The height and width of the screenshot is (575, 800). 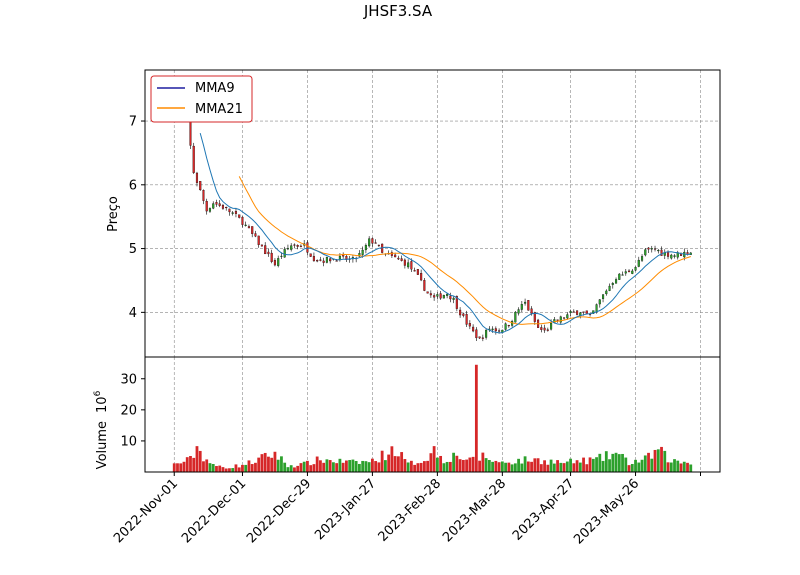 What do you see at coordinates (543, 509) in the screenshot?
I see `x-tick-label: 2023-Apr-27` at bounding box center [543, 509].